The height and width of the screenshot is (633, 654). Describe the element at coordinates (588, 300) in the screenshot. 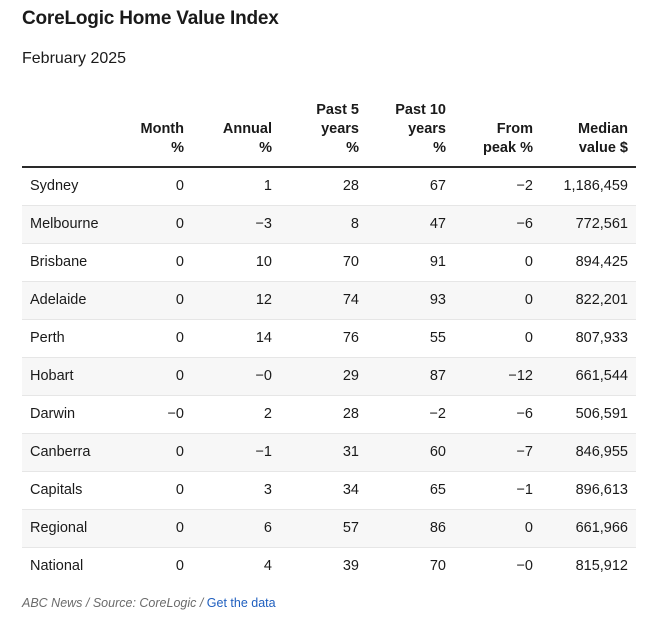

I see `table-cell: 822,201` at that location.